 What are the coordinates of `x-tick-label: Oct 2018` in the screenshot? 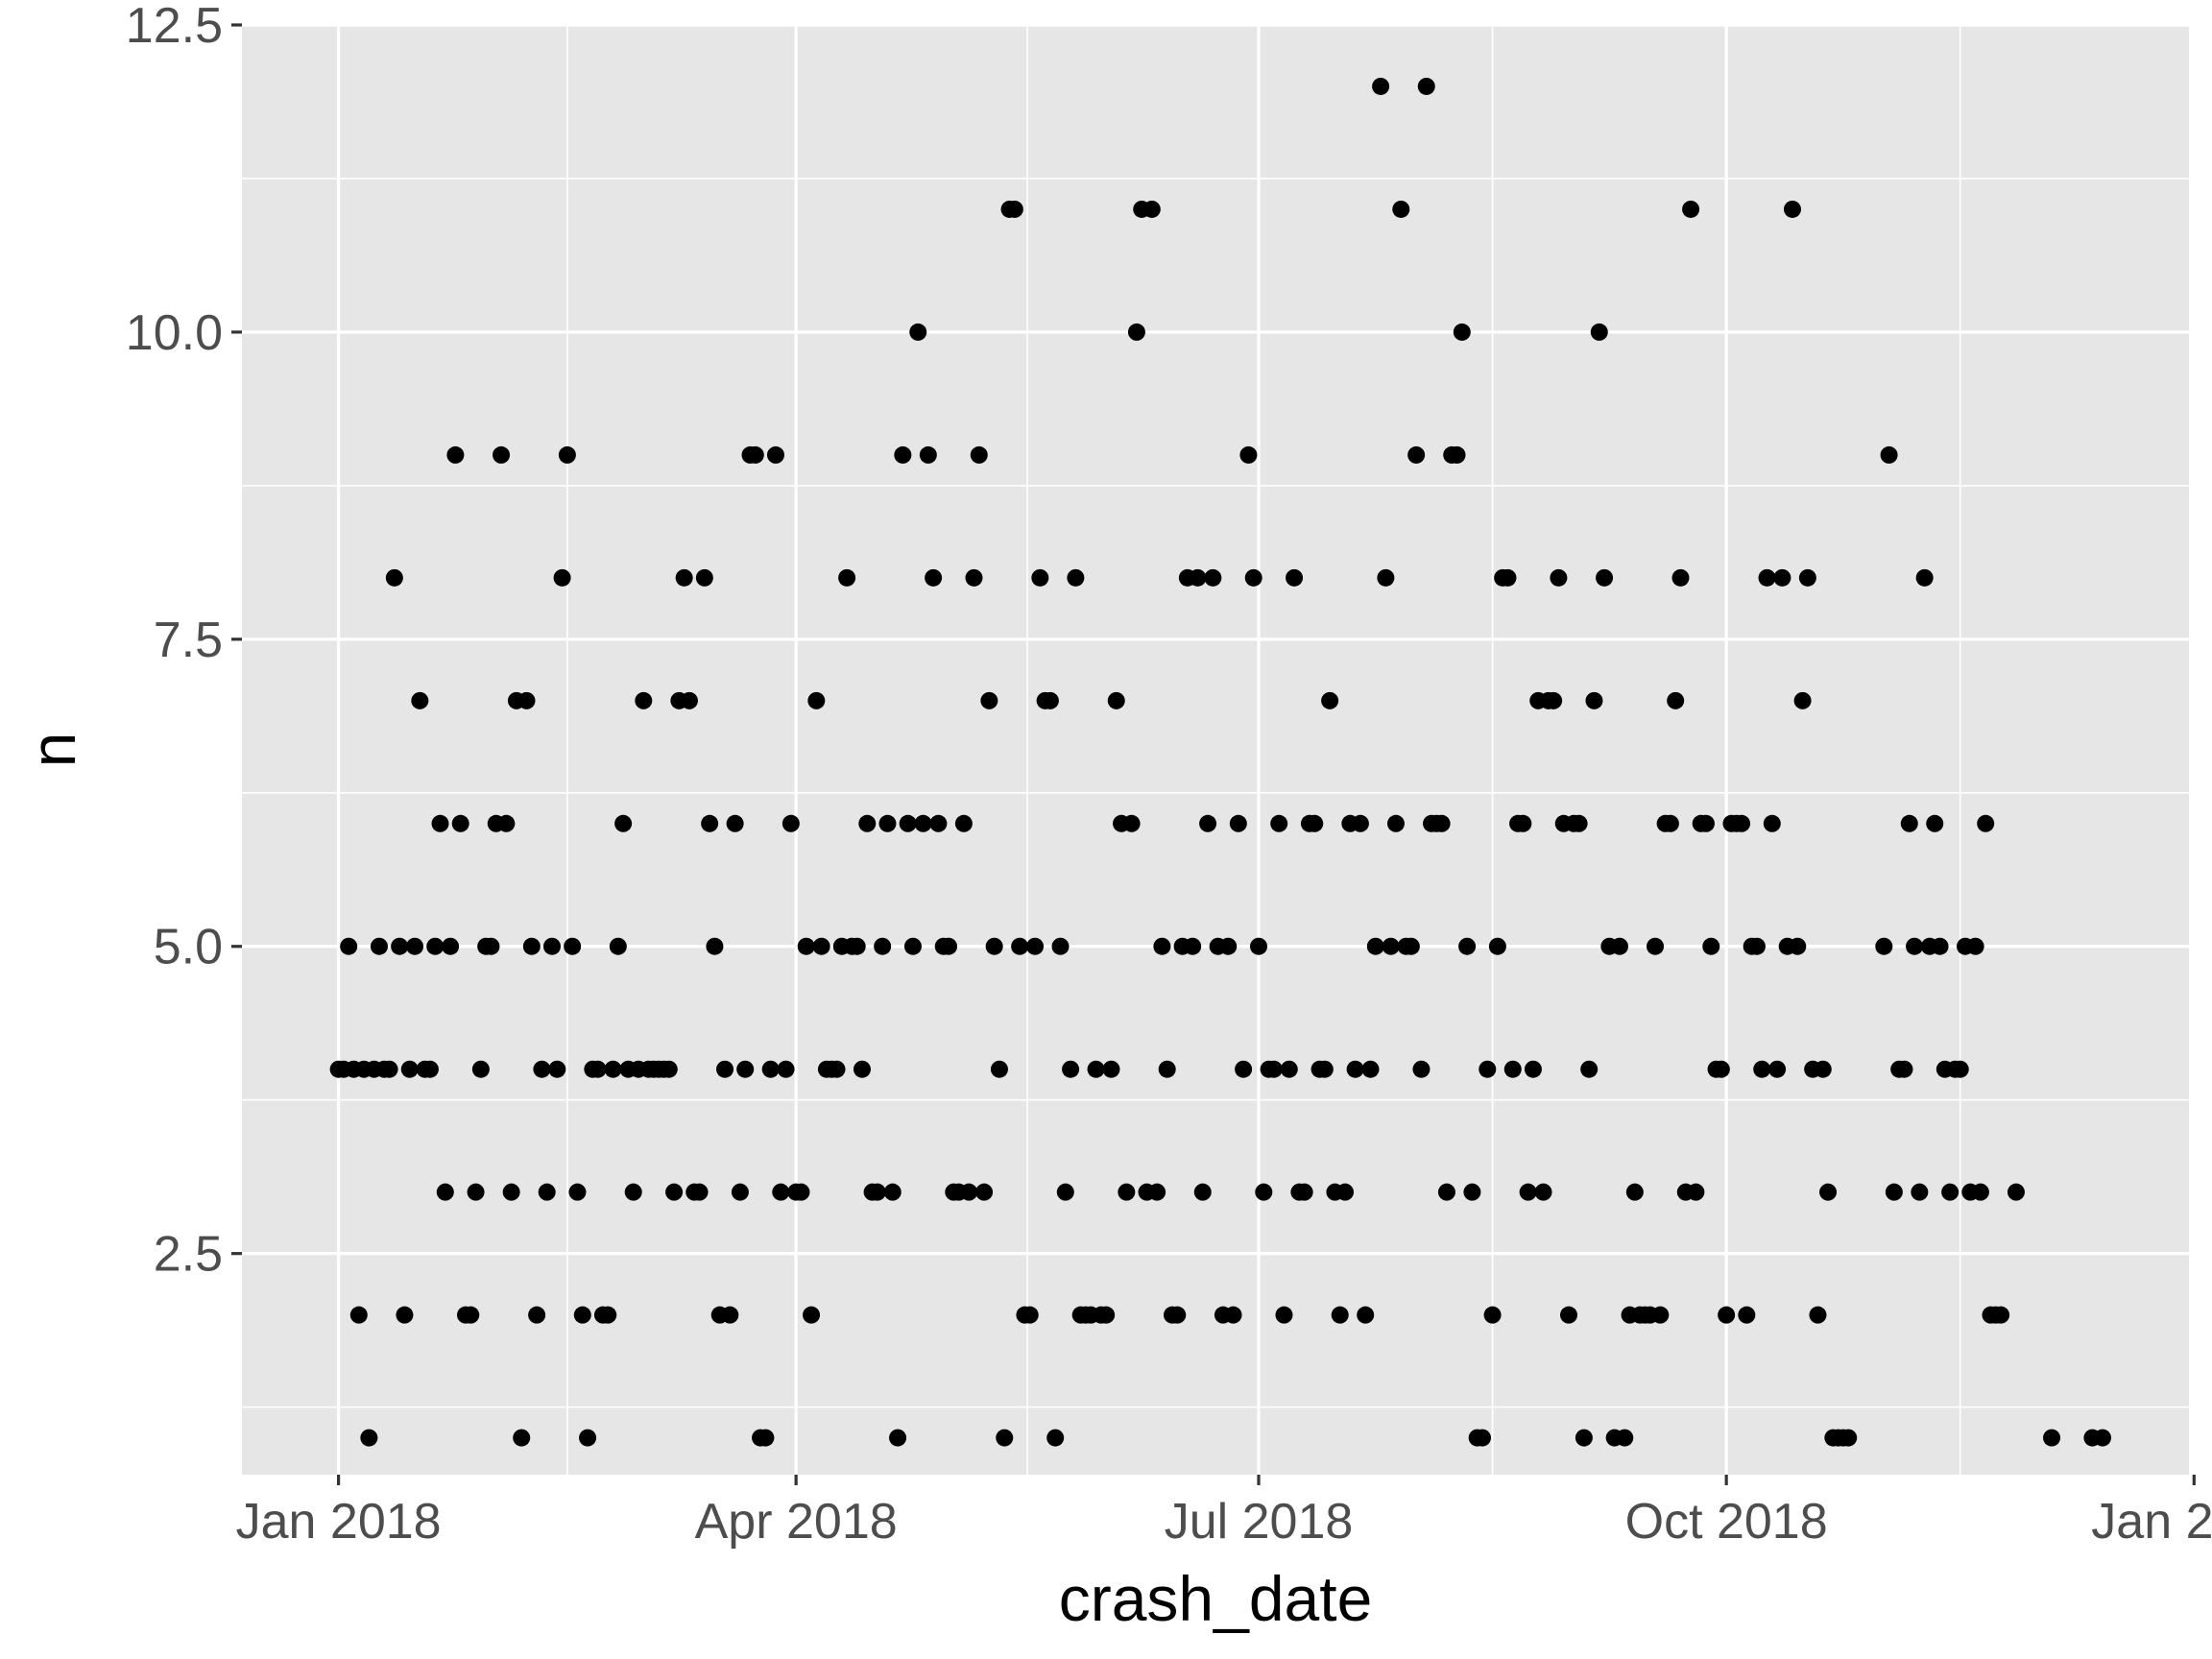 It's located at (1726, 1522).